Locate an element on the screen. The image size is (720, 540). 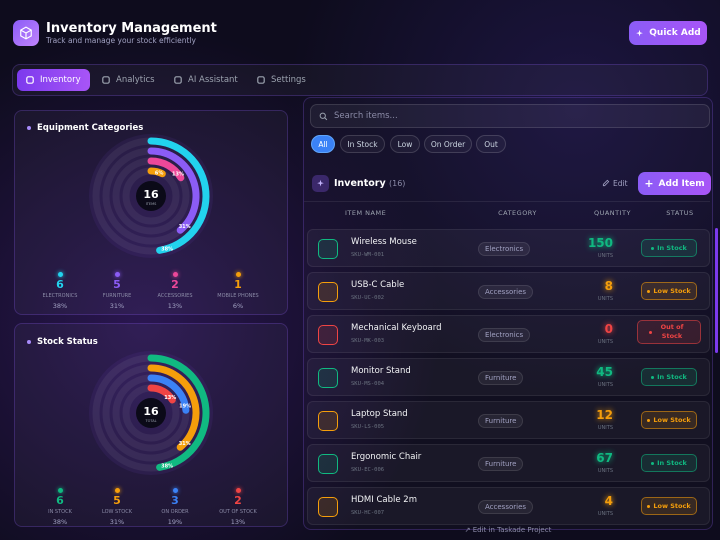
item-name: Ergonomic Chair is located at coordinates (386, 457).